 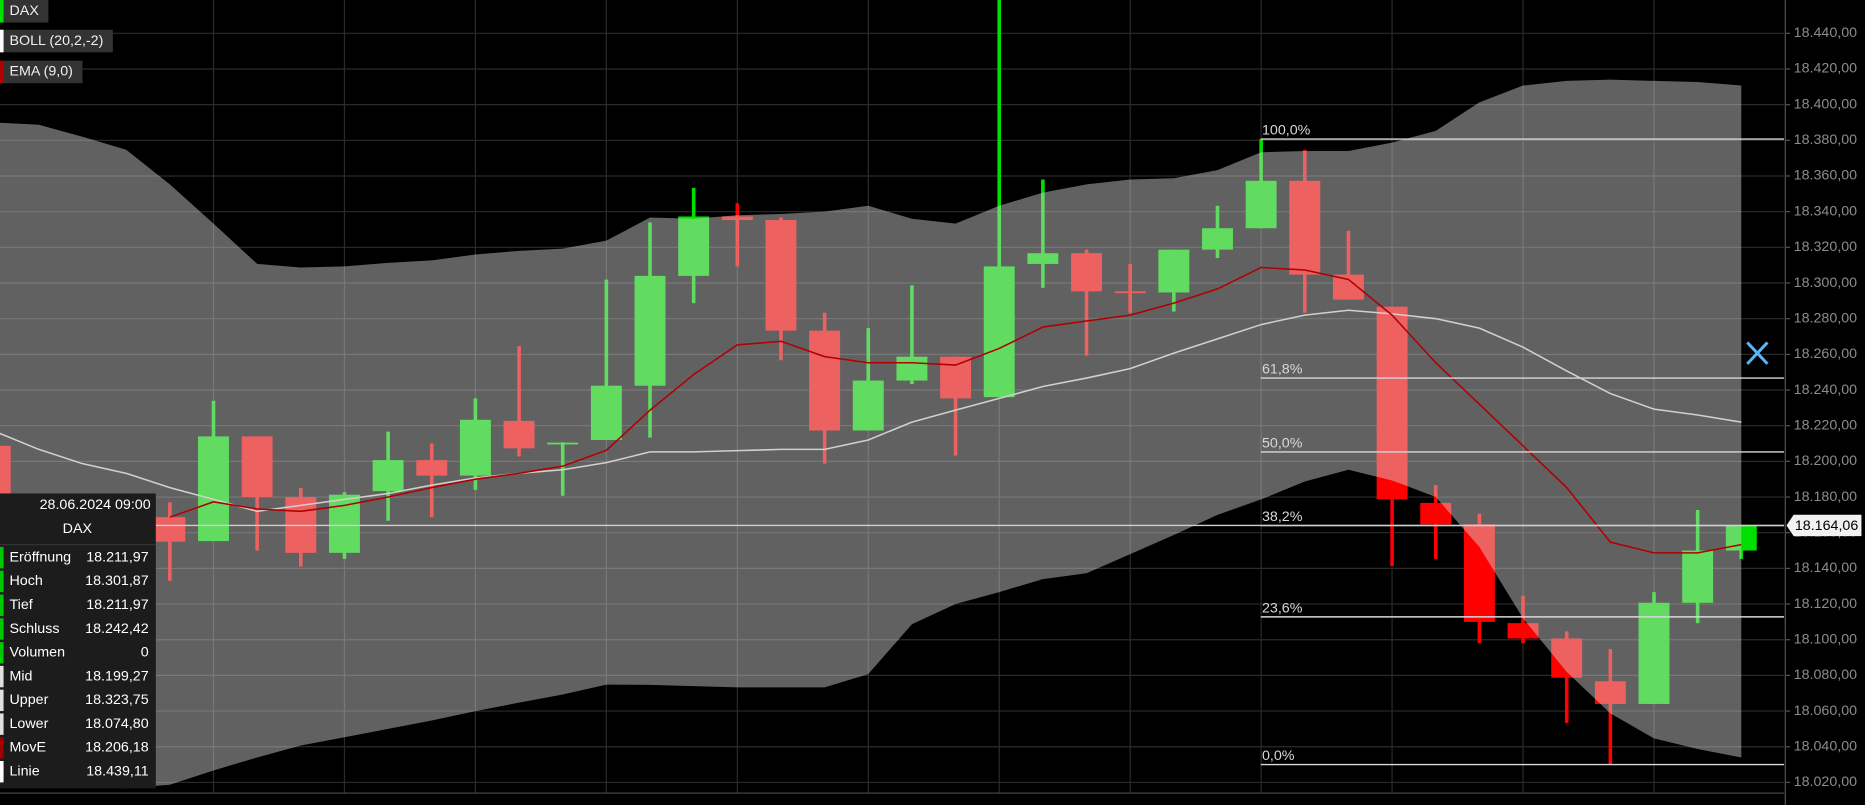 I want to click on y-tick-label: 18.440,00, so click(x=1826, y=33).